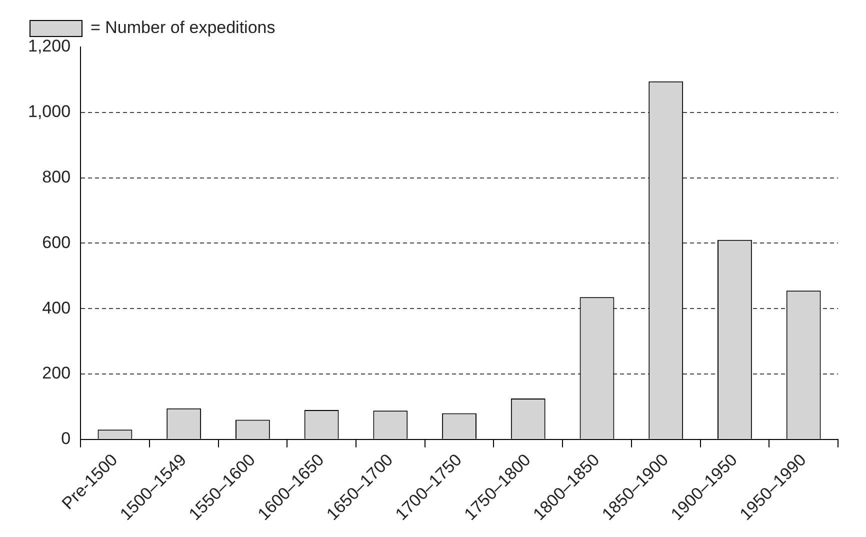  I want to click on y-tick-label: 0, so click(66, 438).